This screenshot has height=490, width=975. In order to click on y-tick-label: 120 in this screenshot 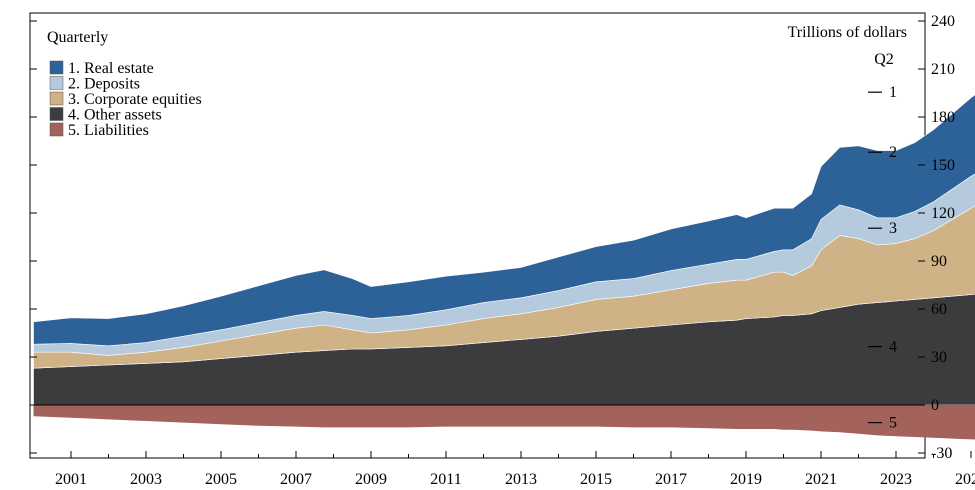, I will do `click(943, 213)`.